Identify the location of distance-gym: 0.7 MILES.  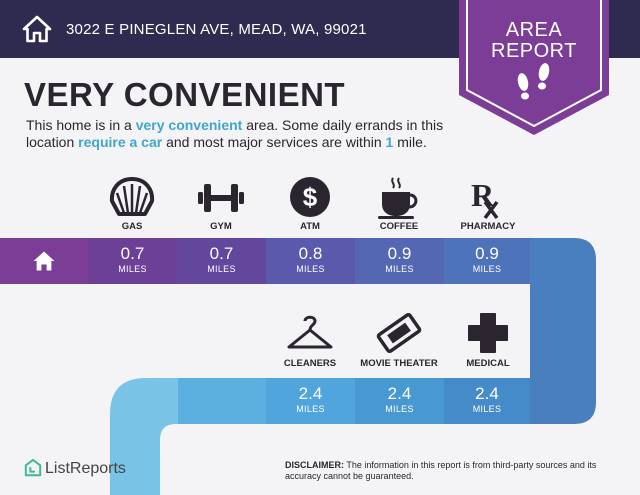
(221, 261).